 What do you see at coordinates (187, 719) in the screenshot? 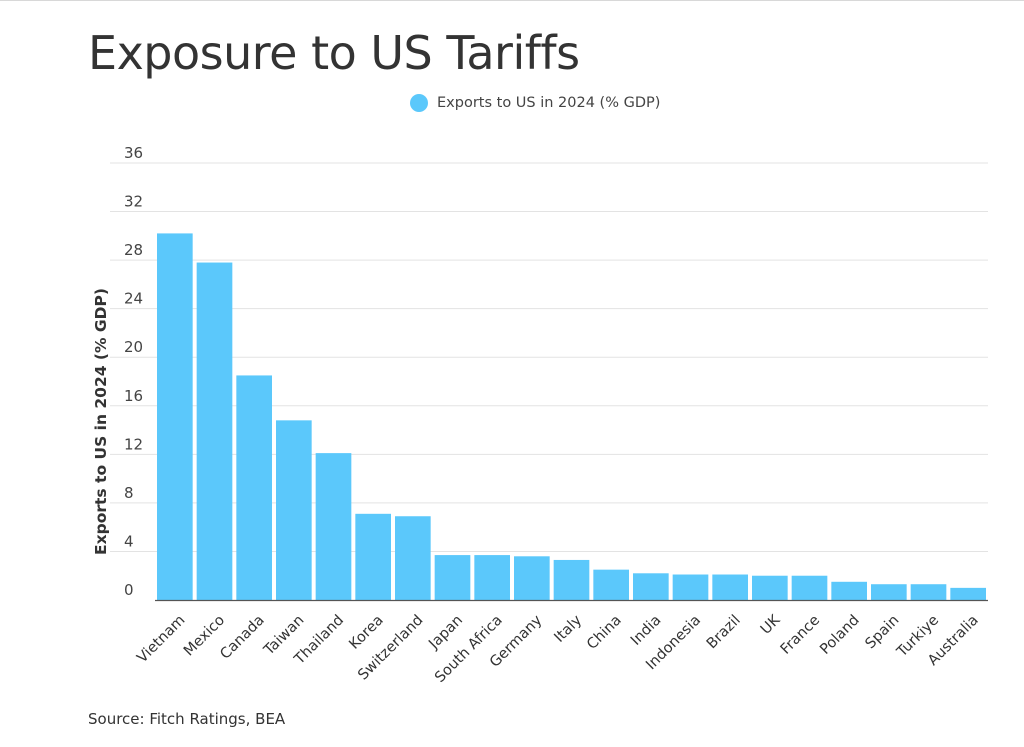
I see `source-note: Source: Fitch Ratings, BEA` at bounding box center [187, 719].